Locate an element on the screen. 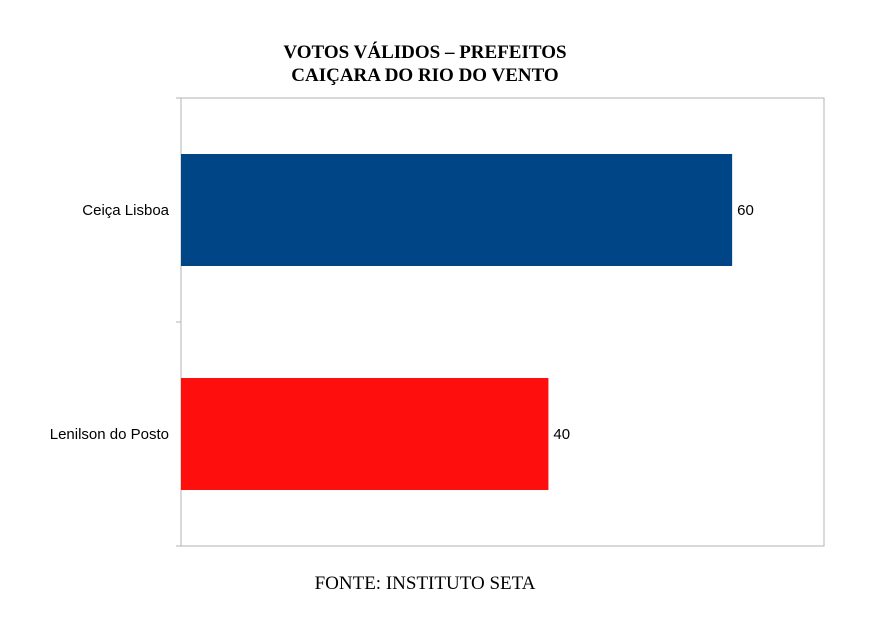 This screenshot has width=877, height=625. chart-title: VOTOS VÁLIDOS – PREFEITOS is located at coordinates (424, 52).